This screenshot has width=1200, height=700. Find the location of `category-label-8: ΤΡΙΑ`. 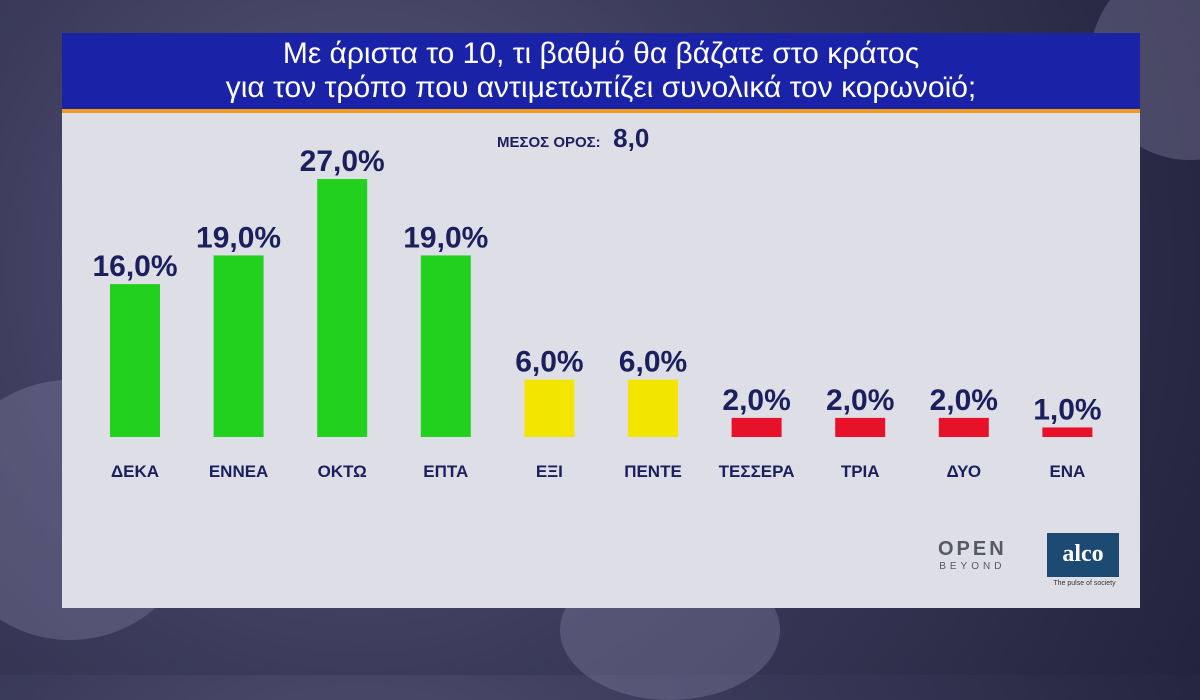

category-label-8: ΤΡΙΑ is located at coordinates (860, 471).